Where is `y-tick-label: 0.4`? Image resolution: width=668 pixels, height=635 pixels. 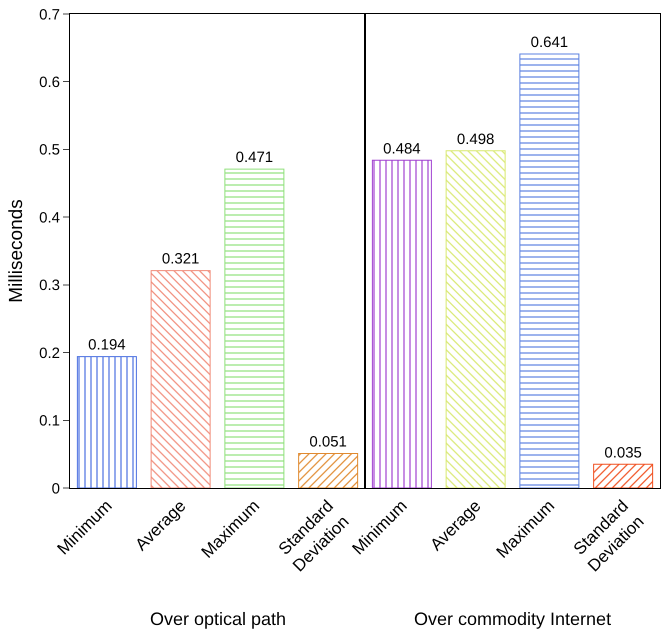
y-tick-label: 0.4 is located at coordinates (49, 217).